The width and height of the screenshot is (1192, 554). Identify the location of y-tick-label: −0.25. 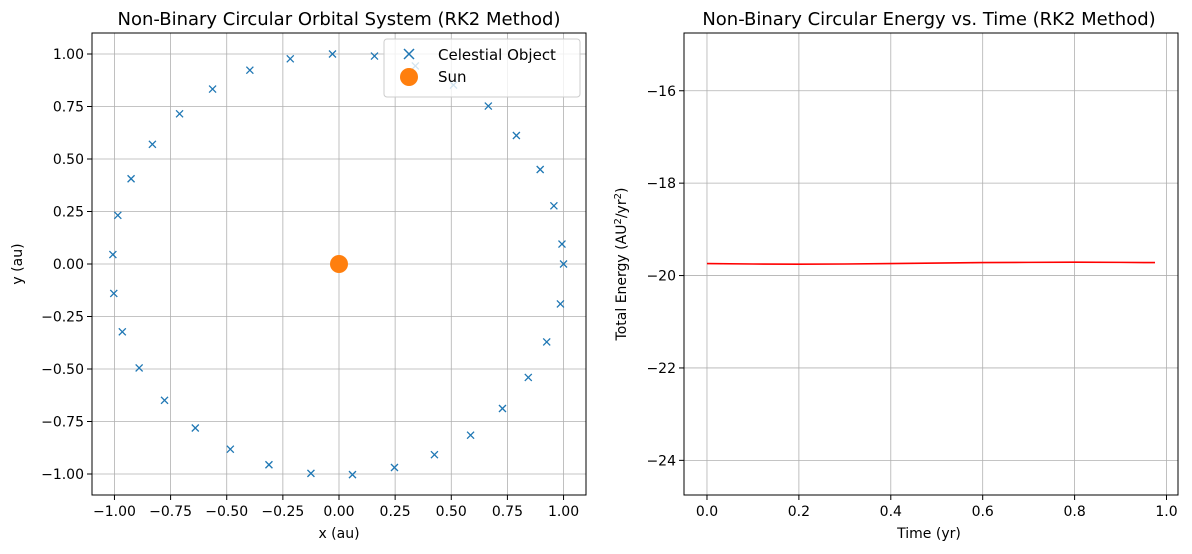
(62, 318).